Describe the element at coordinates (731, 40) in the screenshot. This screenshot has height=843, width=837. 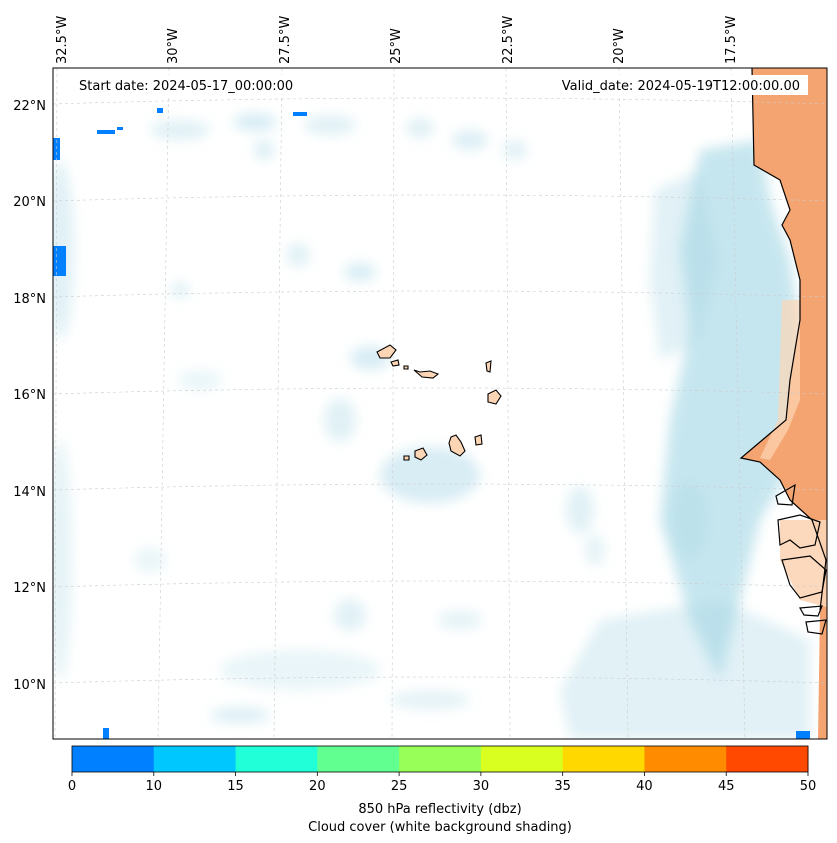
I see `lon-label-17-5w: 17.5°W` at that location.